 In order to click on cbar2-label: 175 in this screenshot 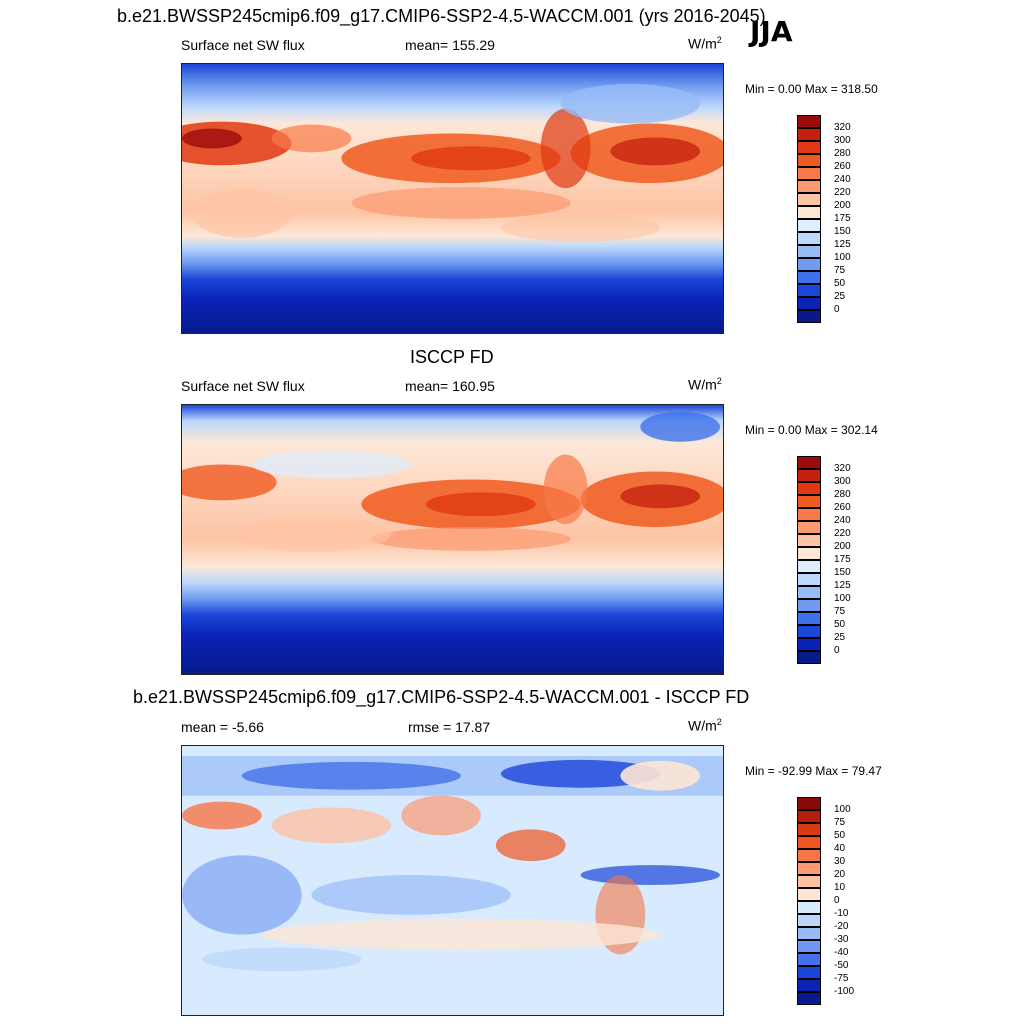, I will do `click(842, 559)`.